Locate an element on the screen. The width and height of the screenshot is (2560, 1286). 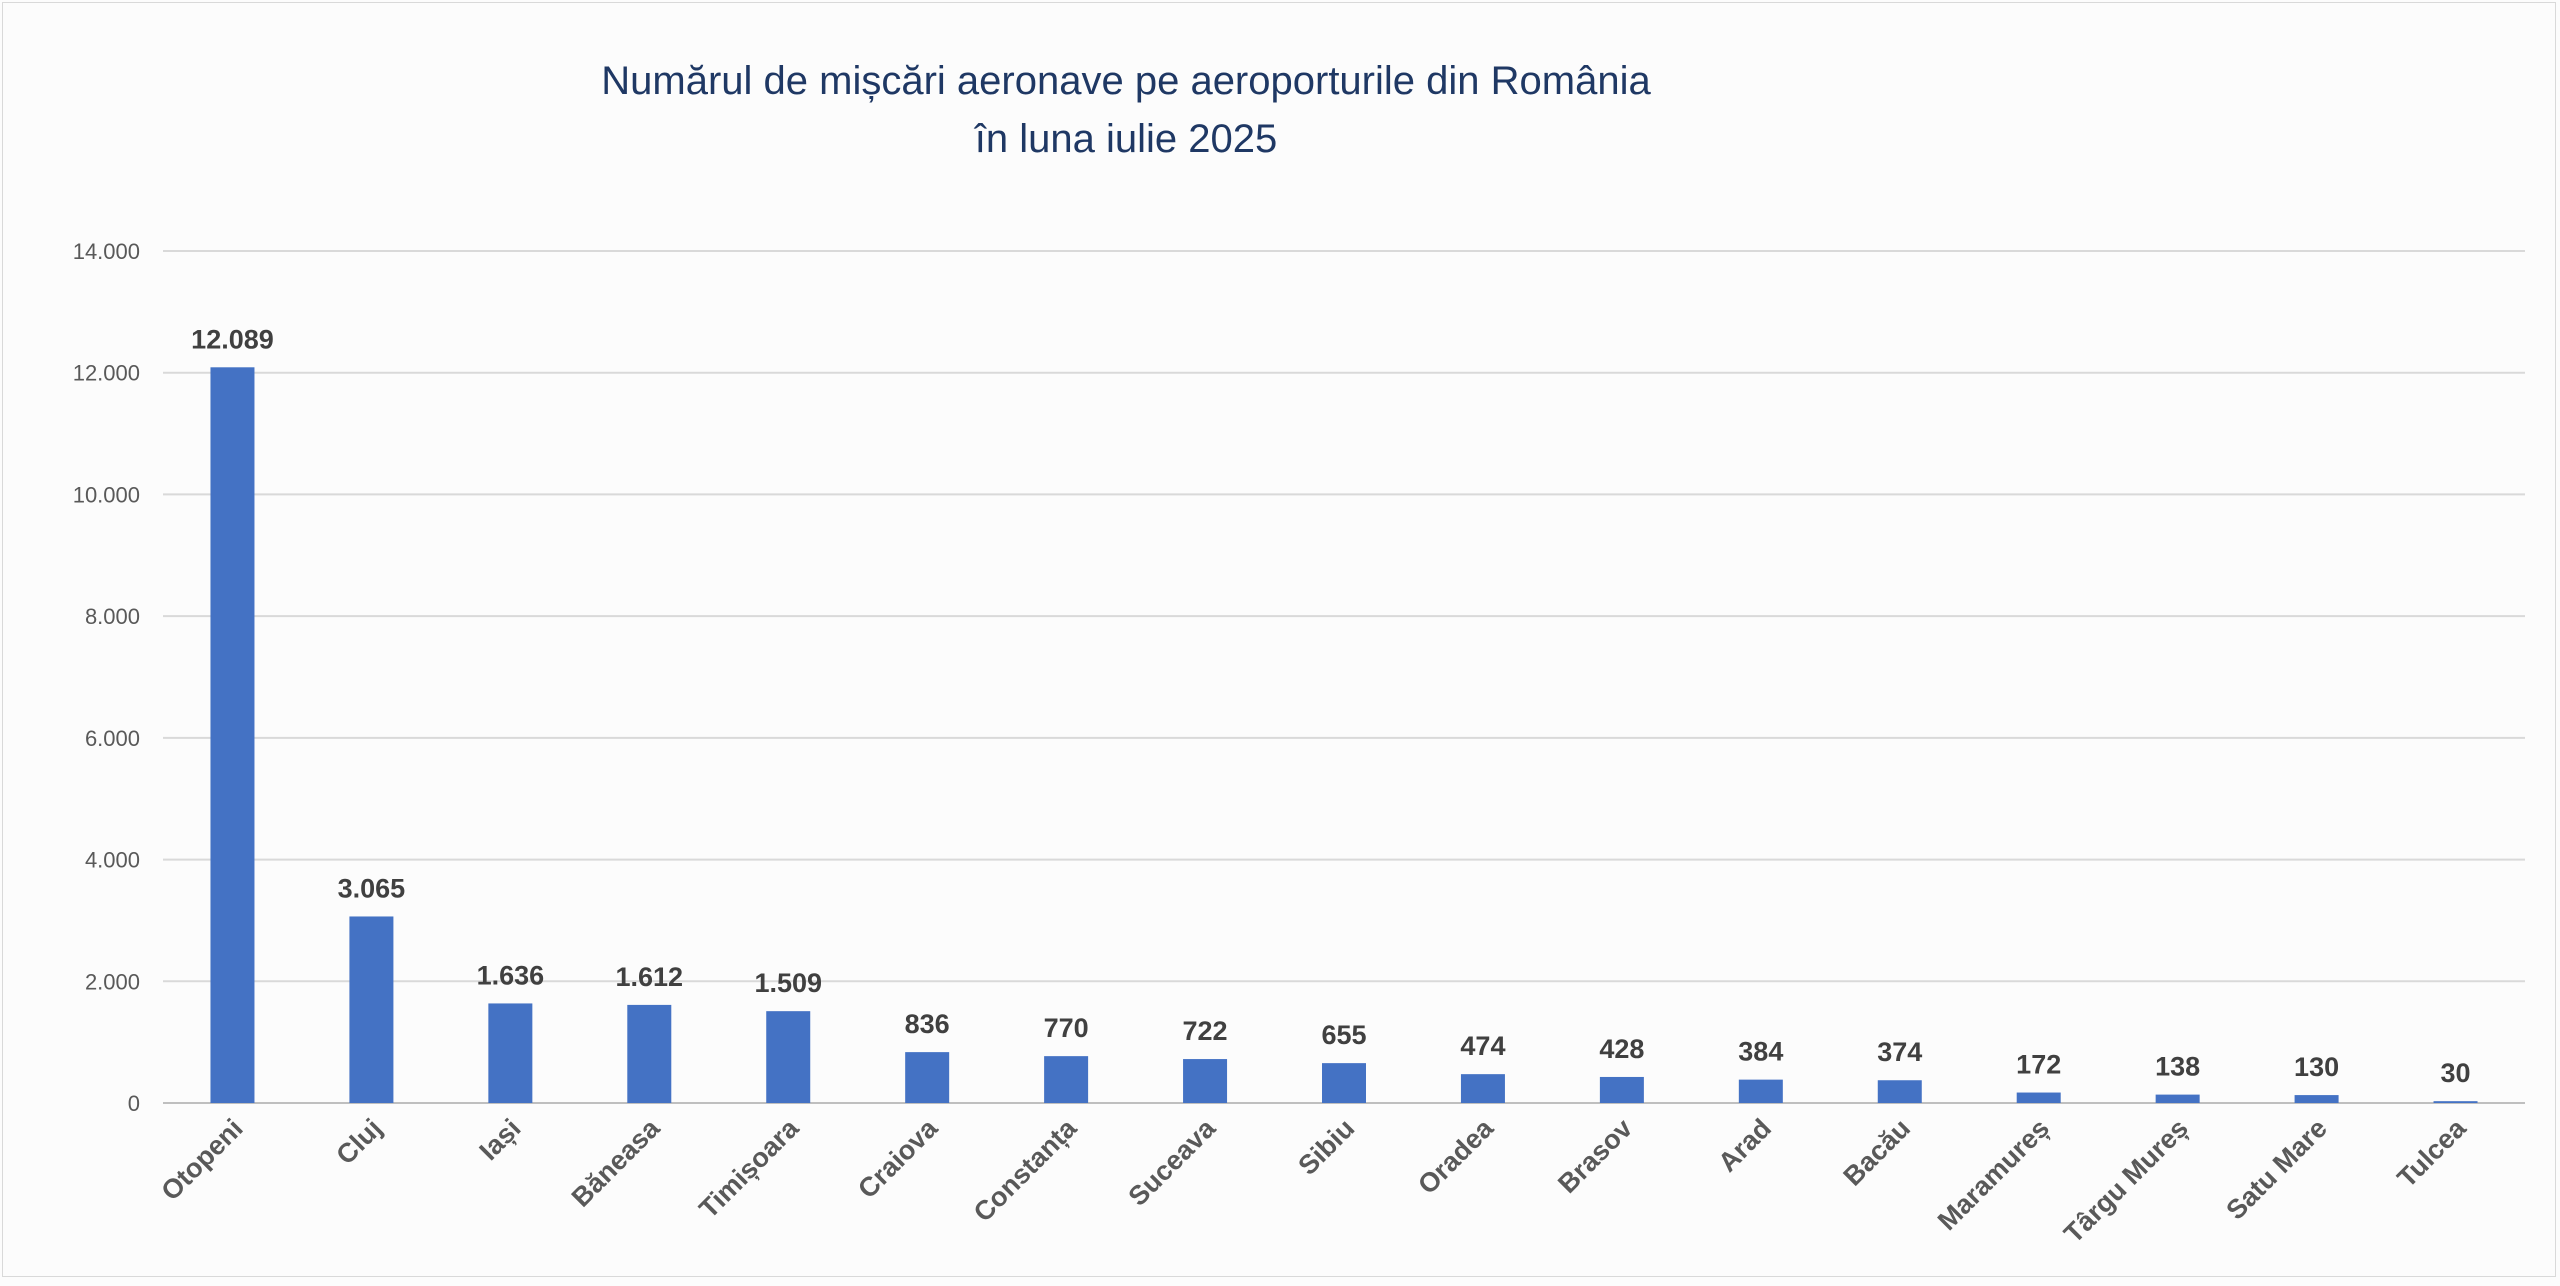
data-label: 384 is located at coordinates (1760, 1052).